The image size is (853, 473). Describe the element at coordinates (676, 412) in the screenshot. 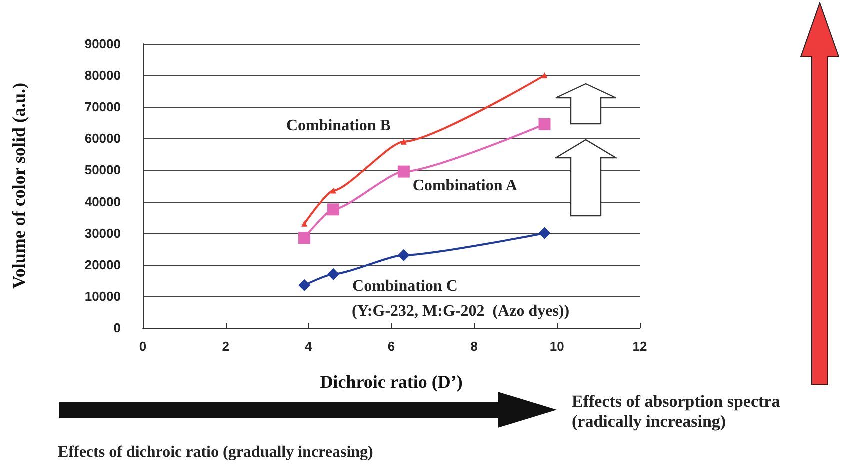

I see `text: Effects of absorption spectra (radically increasing)` at that location.